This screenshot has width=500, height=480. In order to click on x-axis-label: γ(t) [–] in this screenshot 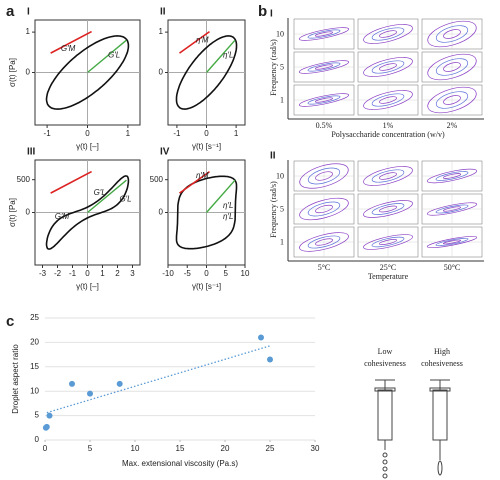, I will do `click(87, 146)`.